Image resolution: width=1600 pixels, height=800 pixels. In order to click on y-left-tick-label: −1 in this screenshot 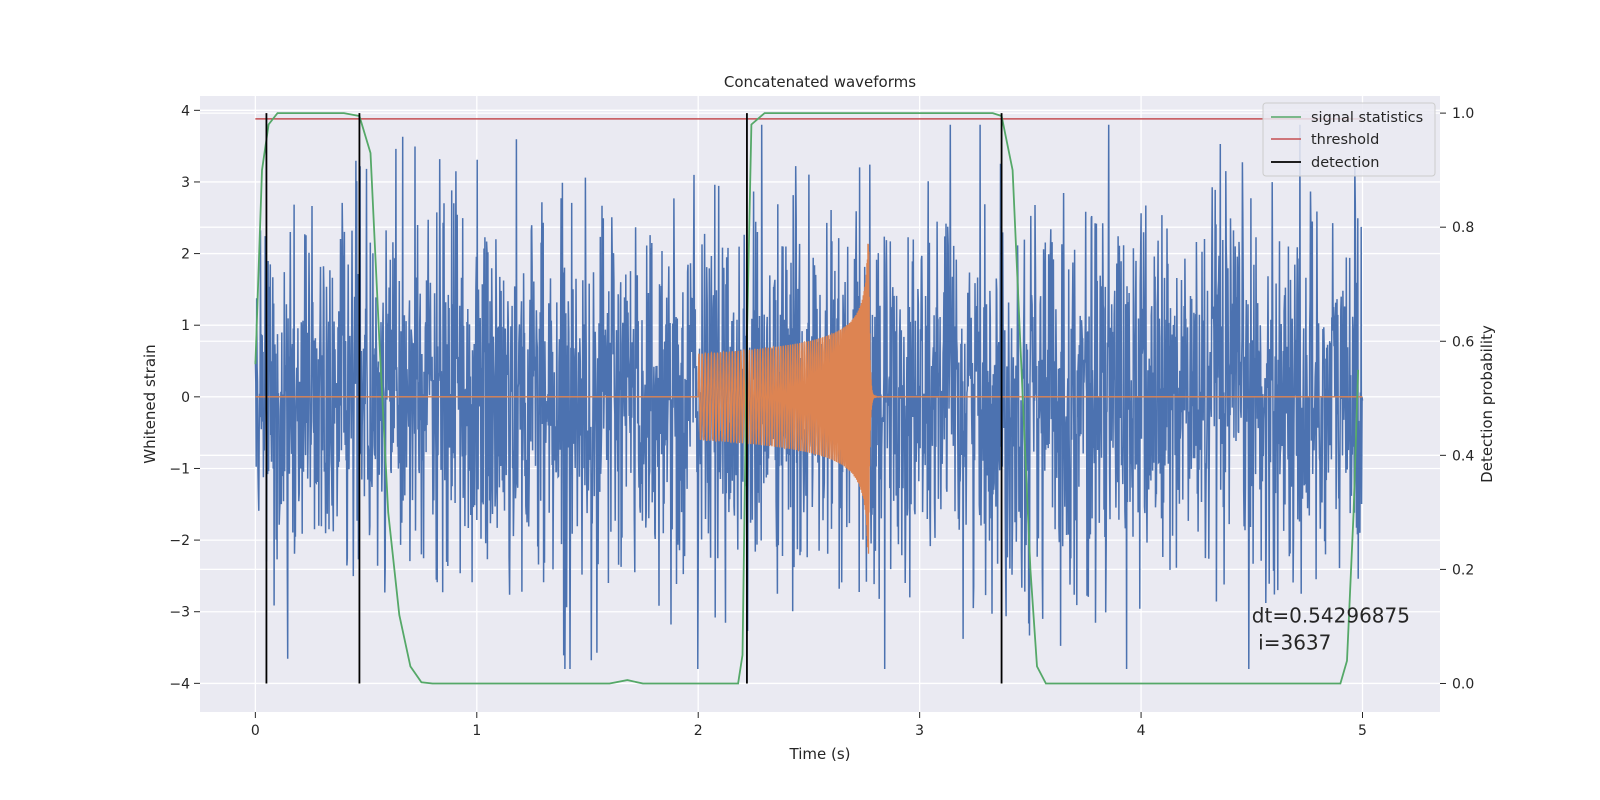, I will do `click(179, 469)`.